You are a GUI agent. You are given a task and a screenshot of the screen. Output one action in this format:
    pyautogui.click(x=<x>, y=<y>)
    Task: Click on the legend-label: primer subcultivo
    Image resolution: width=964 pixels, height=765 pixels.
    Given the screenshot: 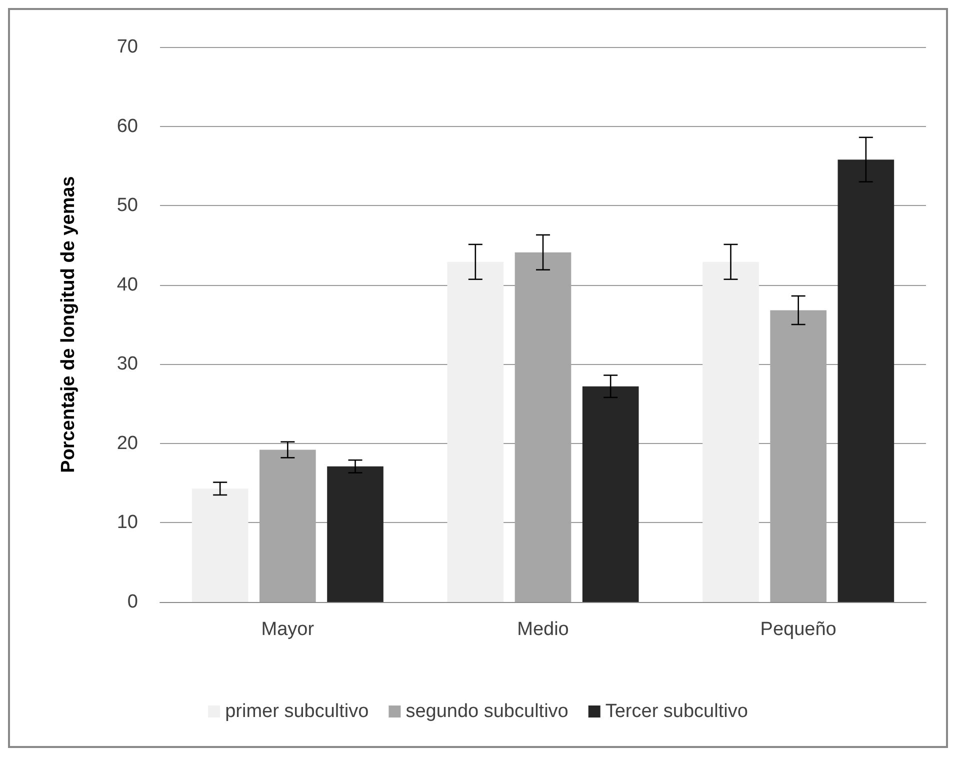 What is the action you would take?
    pyautogui.click(x=297, y=711)
    